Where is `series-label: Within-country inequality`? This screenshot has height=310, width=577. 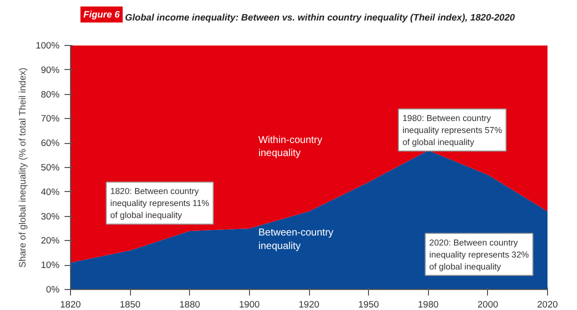
series-label: Within-country inequality is located at coordinates (290, 147).